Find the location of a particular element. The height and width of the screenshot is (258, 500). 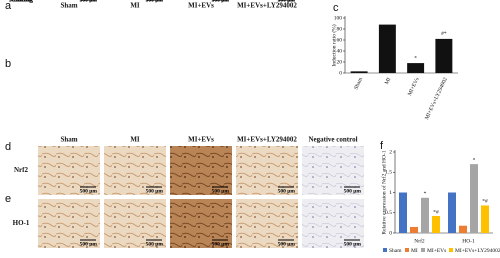

x-tick-label: Nrf2 is located at coordinates (419, 240).